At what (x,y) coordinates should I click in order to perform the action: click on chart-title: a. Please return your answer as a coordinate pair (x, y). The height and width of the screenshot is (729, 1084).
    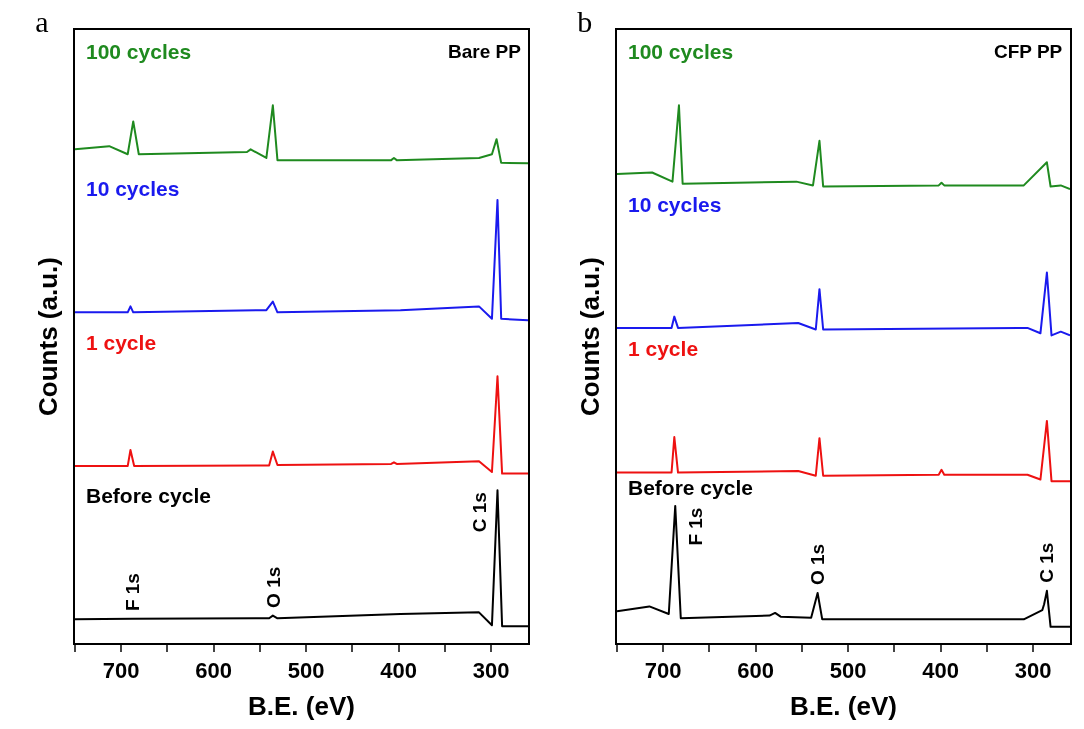
    Looking at the image, I should click on (42, 21).